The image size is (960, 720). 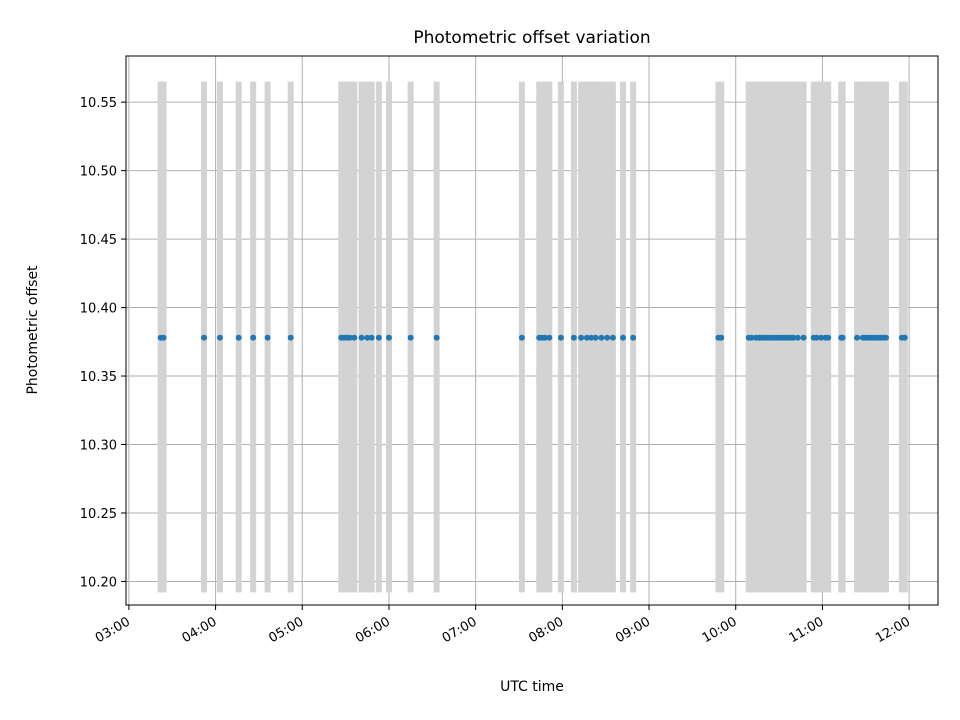 I want to click on y-tick-label: 10.30, so click(x=98, y=446).